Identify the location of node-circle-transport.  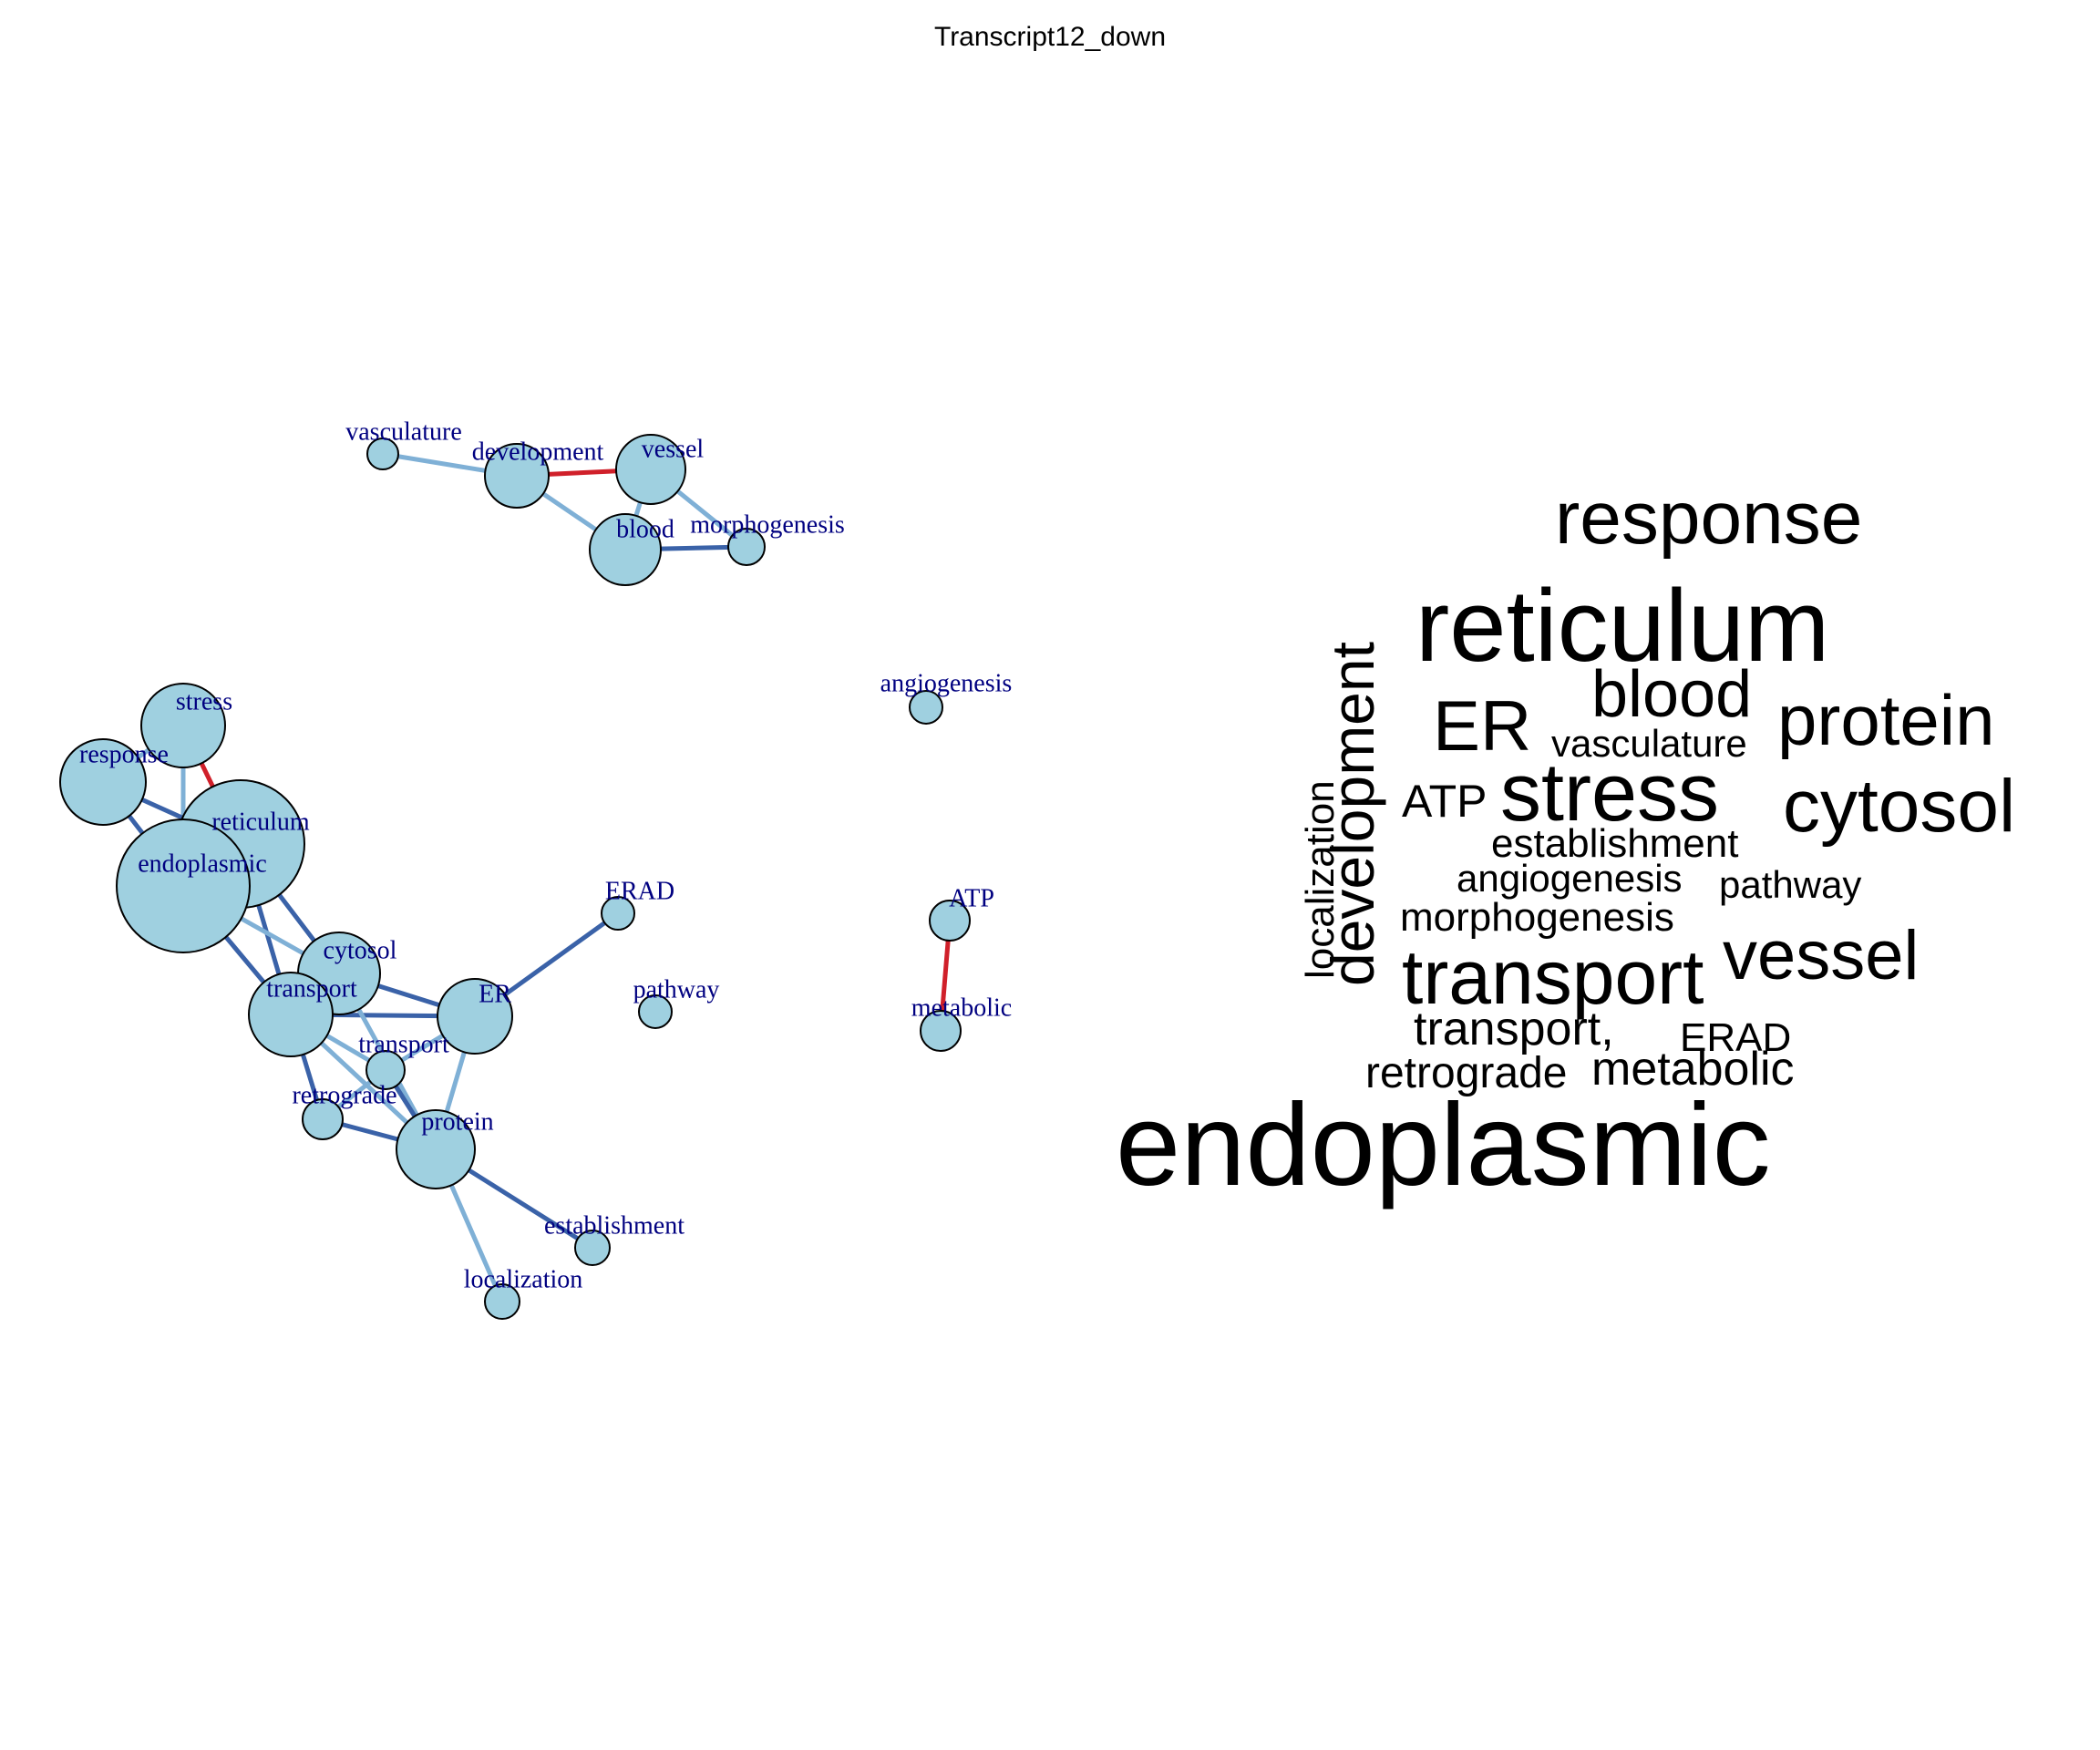
(291, 1015).